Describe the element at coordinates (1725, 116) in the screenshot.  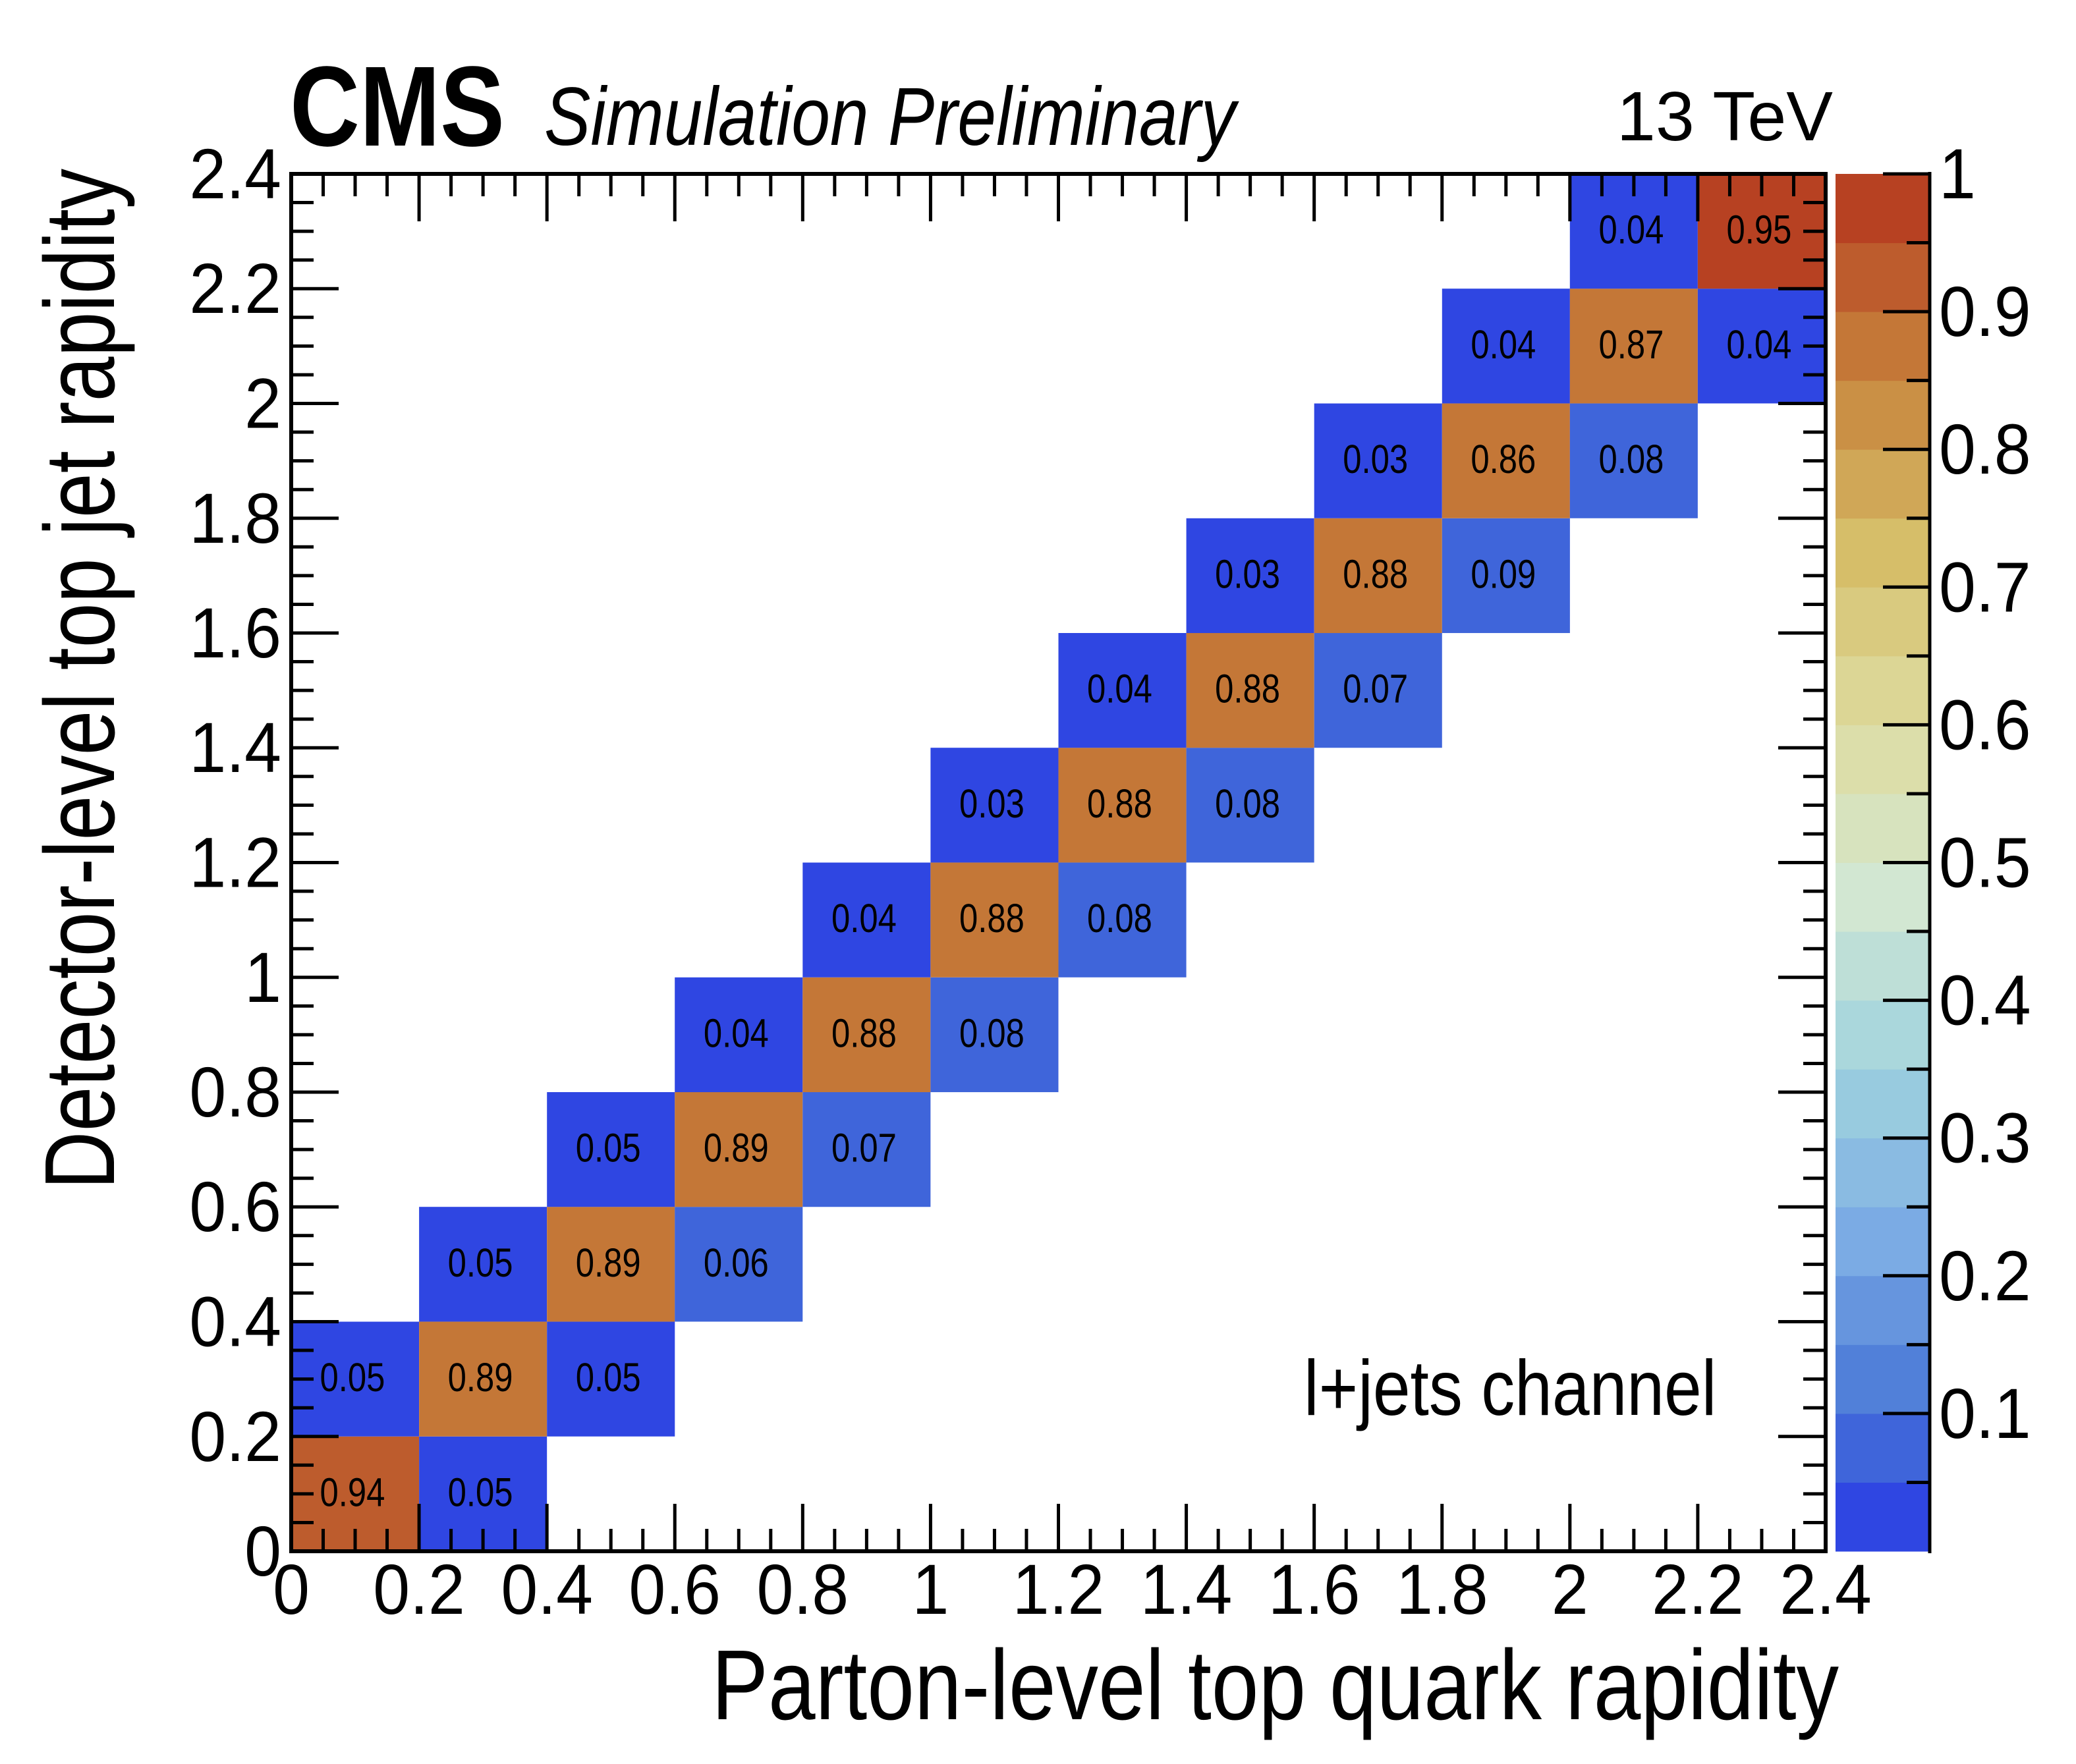
I see `svg-text: 13 TeV` at that location.